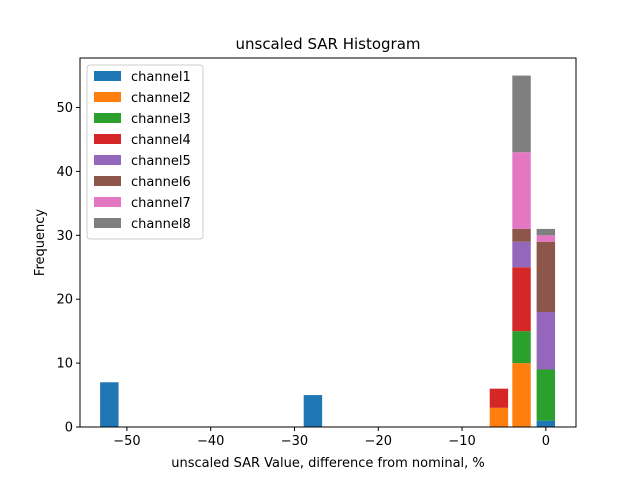  I want to click on legend-box, so click(145, 152).